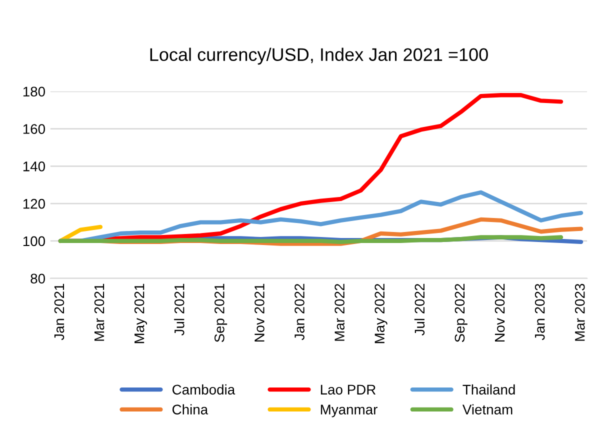 This screenshot has width=593, height=425. I want to click on x-tick-label: Sep 2021, so click(221, 313).